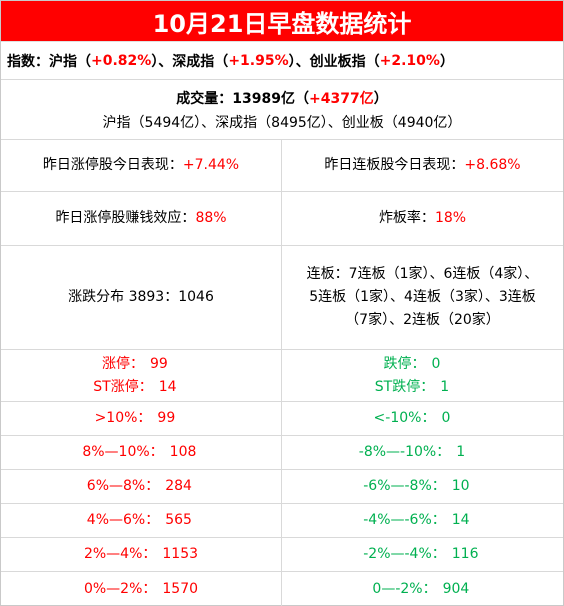  What do you see at coordinates (123, 418) in the screenshot?
I see `range-up-label: >10%：` at bounding box center [123, 418].